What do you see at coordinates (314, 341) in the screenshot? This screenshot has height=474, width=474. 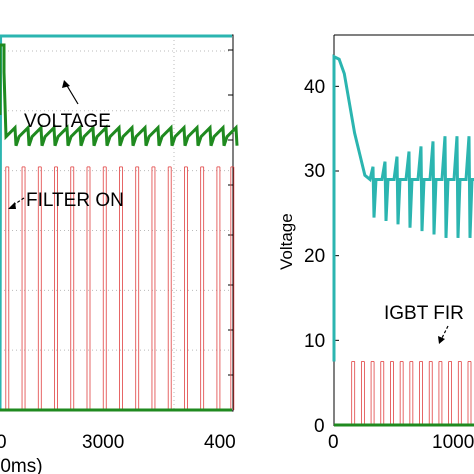 I see `right-y-tick-label-10: 10` at bounding box center [314, 341].